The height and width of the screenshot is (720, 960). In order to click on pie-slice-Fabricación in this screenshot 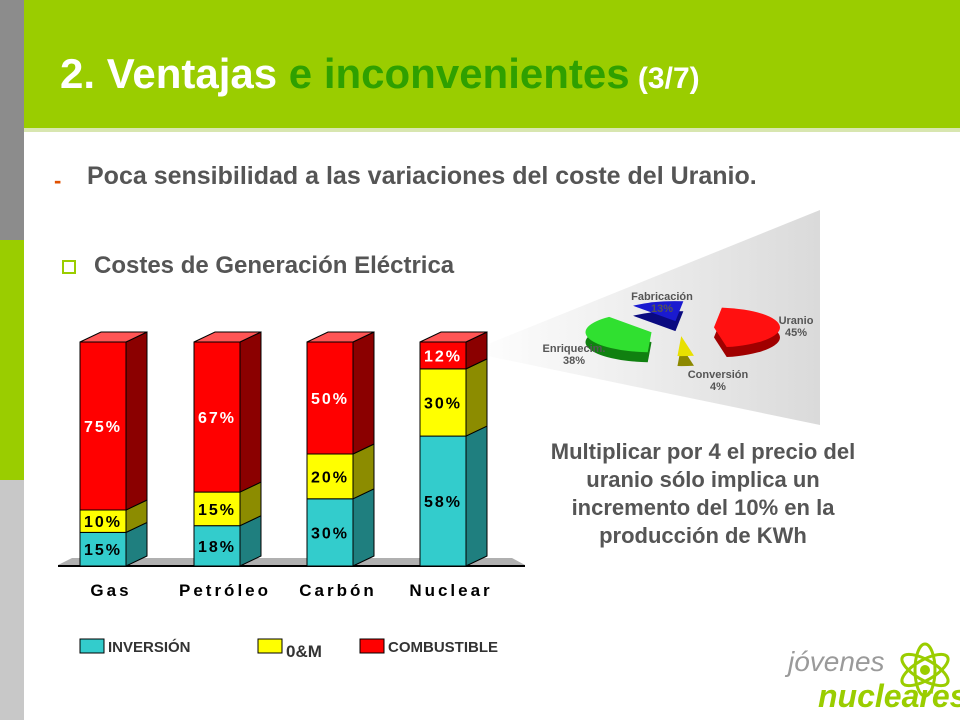, I will do `click(658, 311)`.